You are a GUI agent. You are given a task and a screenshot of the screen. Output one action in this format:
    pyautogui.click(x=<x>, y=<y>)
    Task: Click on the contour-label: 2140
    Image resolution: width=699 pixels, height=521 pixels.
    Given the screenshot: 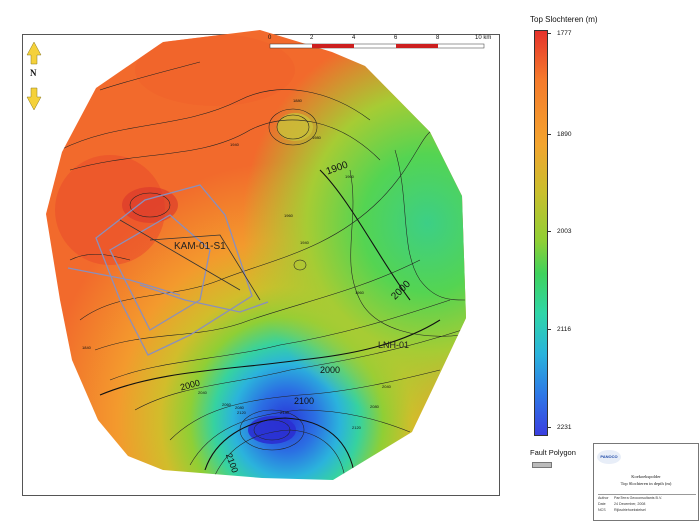 What is the action you would take?
    pyautogui.click(x=284, y=412)
    